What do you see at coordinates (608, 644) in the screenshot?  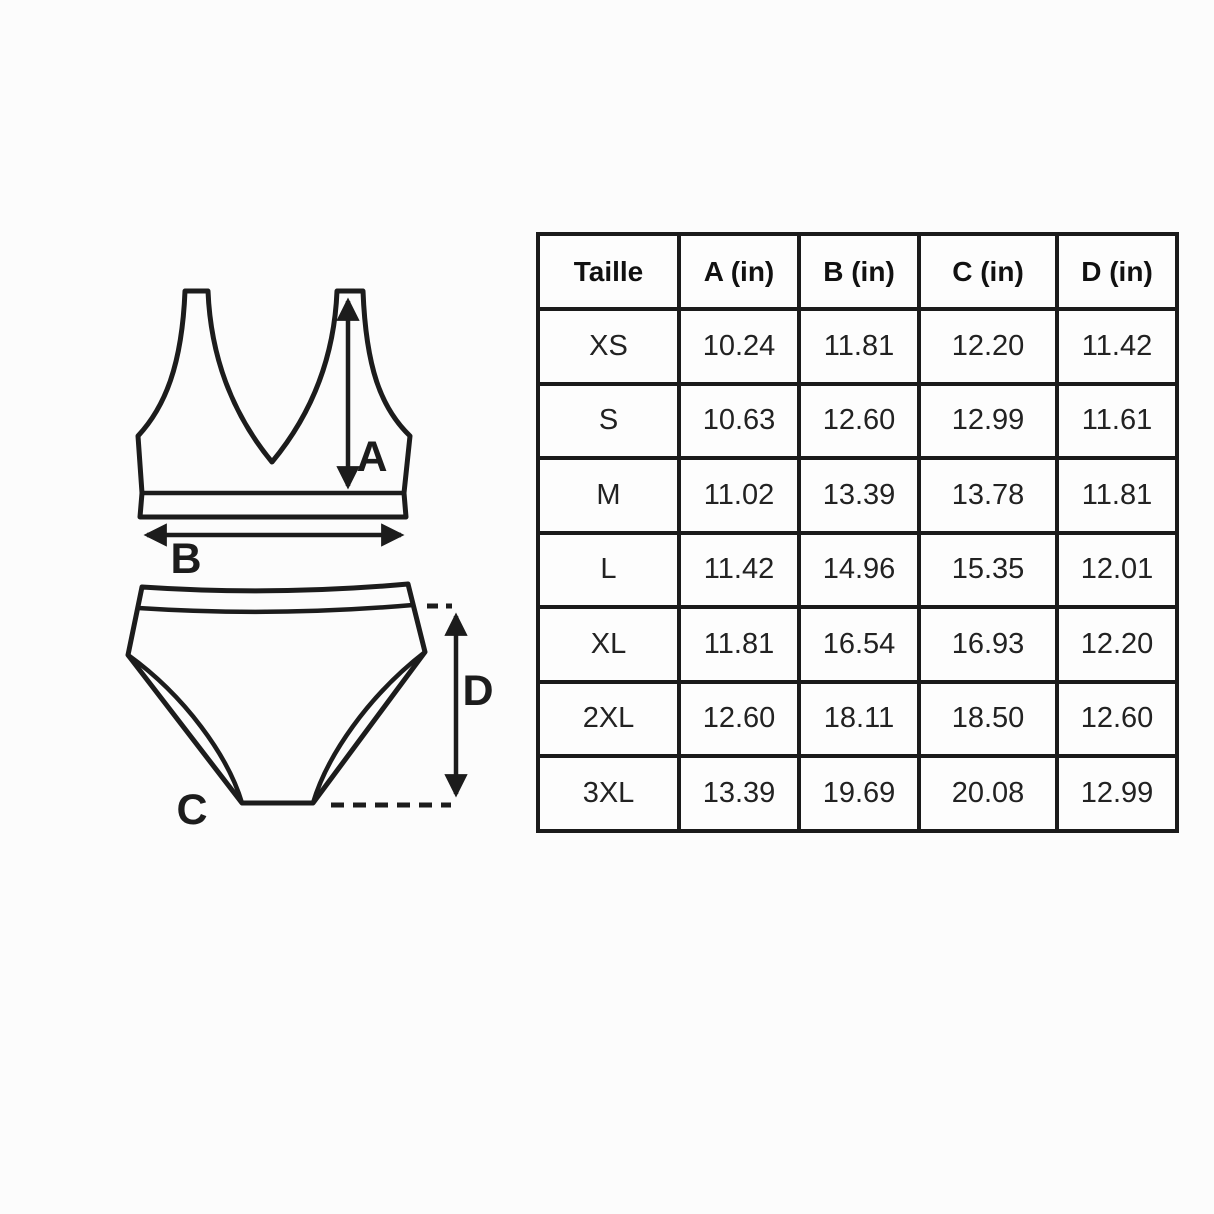 I see `size-cell: XL` at bounding box center [608, 644].